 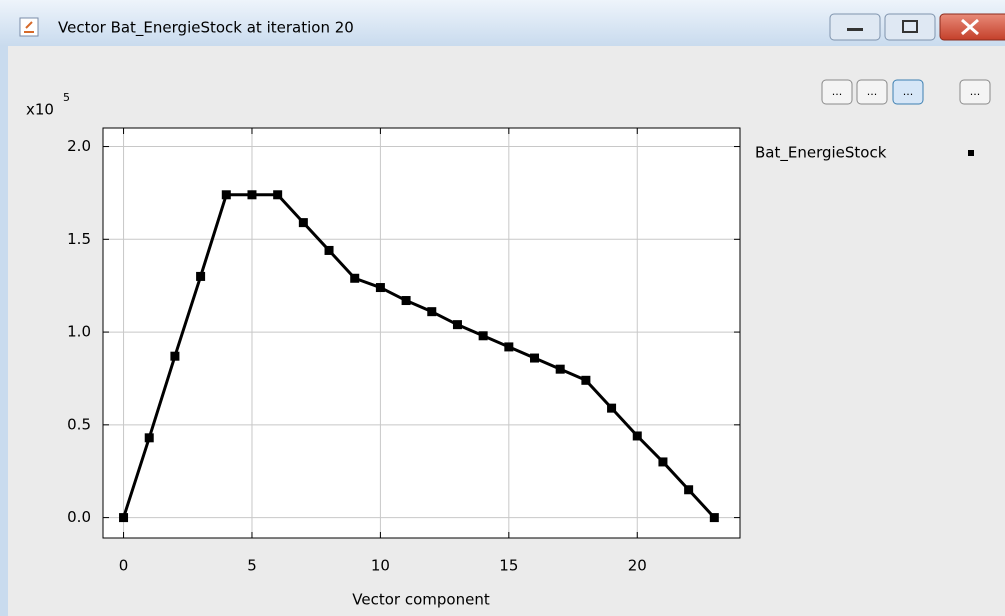 What do you see at coordinates (124, 566) in the screenshot?
I see `x-tick-label: 0` at bounding box center [124, 566].